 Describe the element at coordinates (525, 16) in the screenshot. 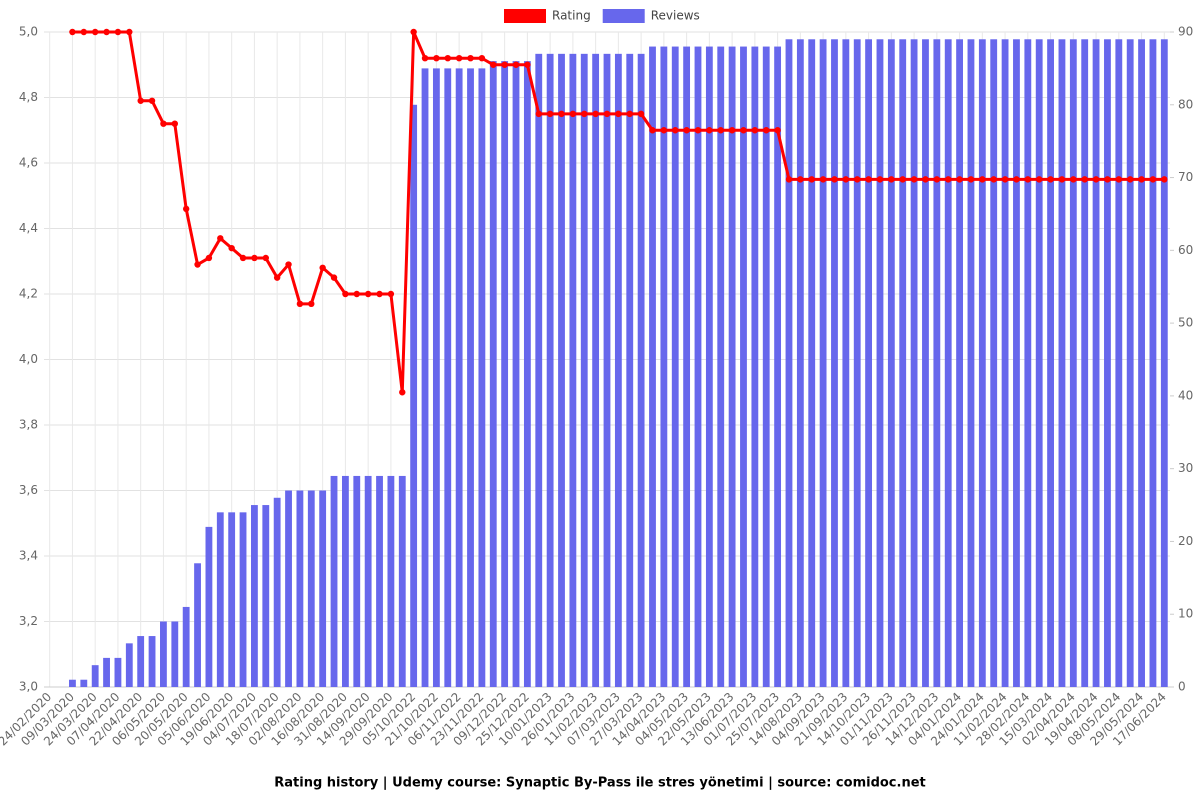

I see `legend-swatch` at that location.